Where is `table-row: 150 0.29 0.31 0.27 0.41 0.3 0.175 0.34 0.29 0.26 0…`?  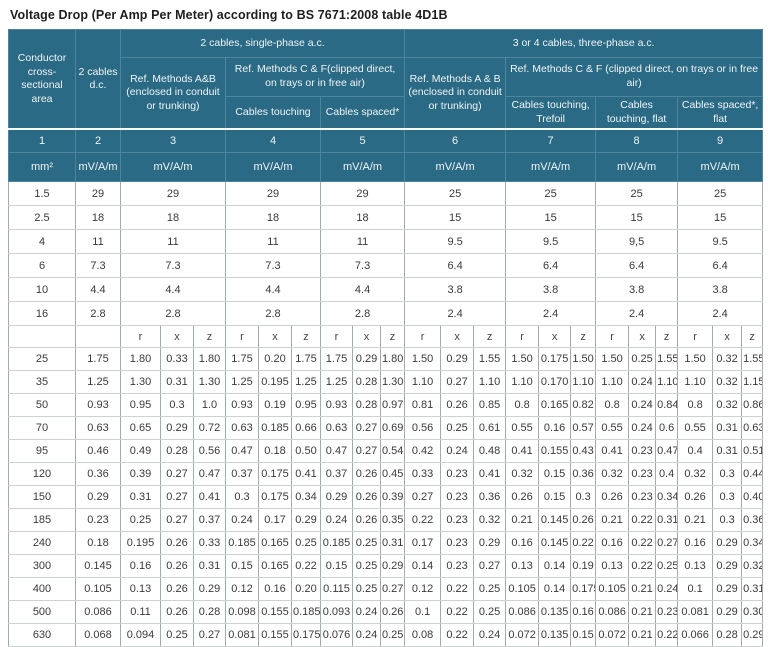 table-row: 150 0.29 0.31 0.27 0.41 0.3 0.175 0.34 0.29 0.26 0… is located at coordinates (386, 497).